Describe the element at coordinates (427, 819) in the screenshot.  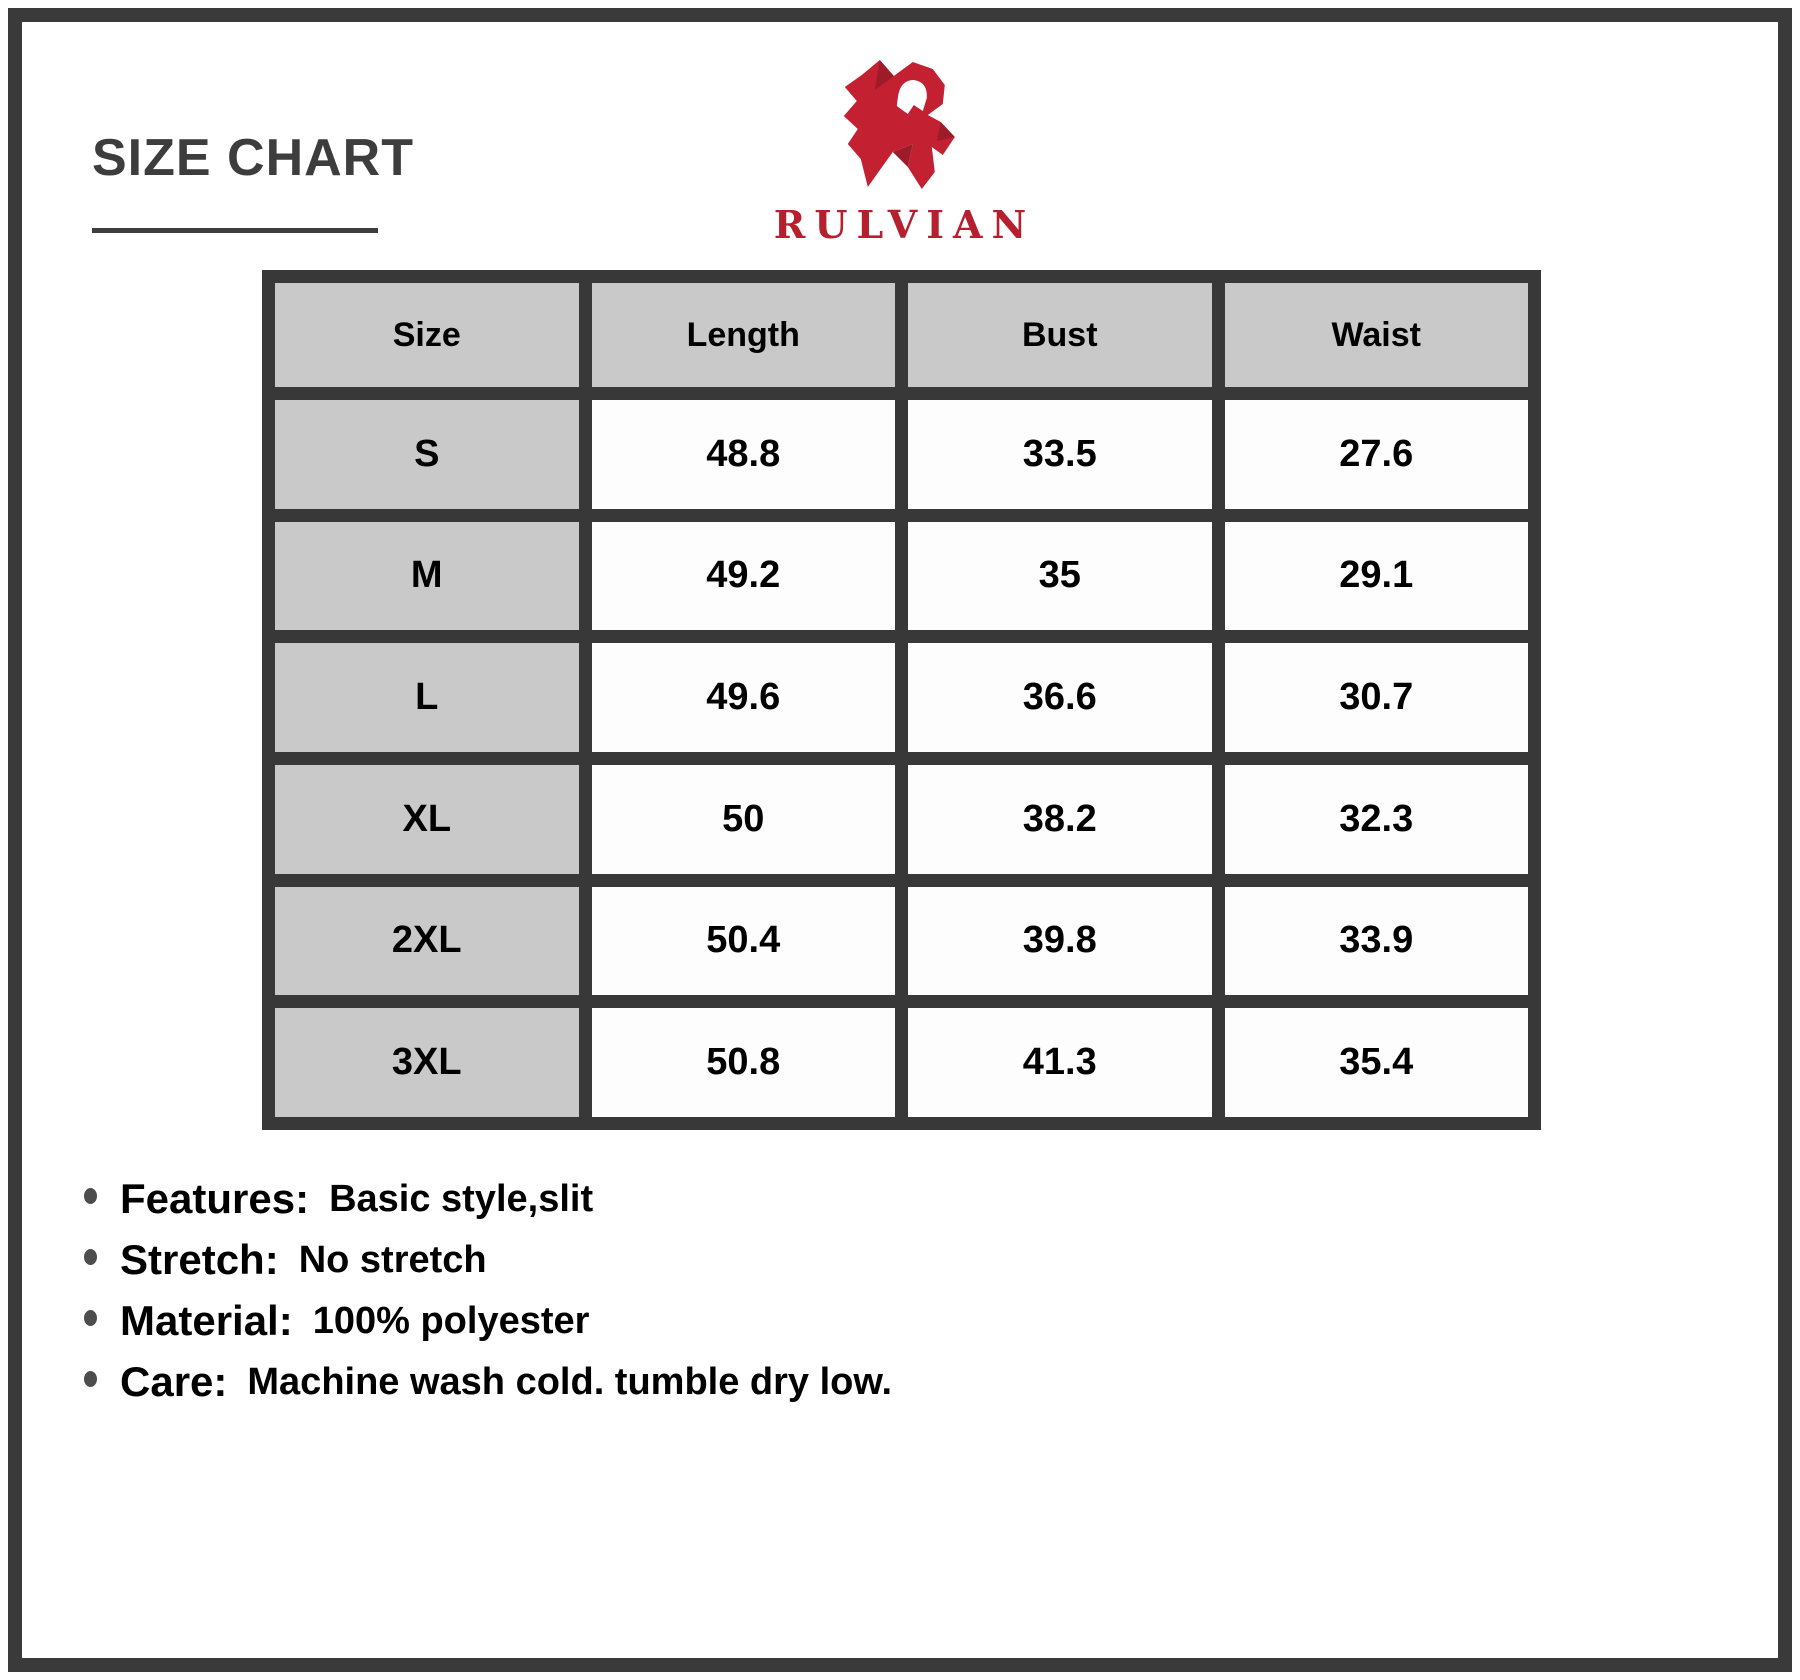
I see `row-size-label: XL` at that location.